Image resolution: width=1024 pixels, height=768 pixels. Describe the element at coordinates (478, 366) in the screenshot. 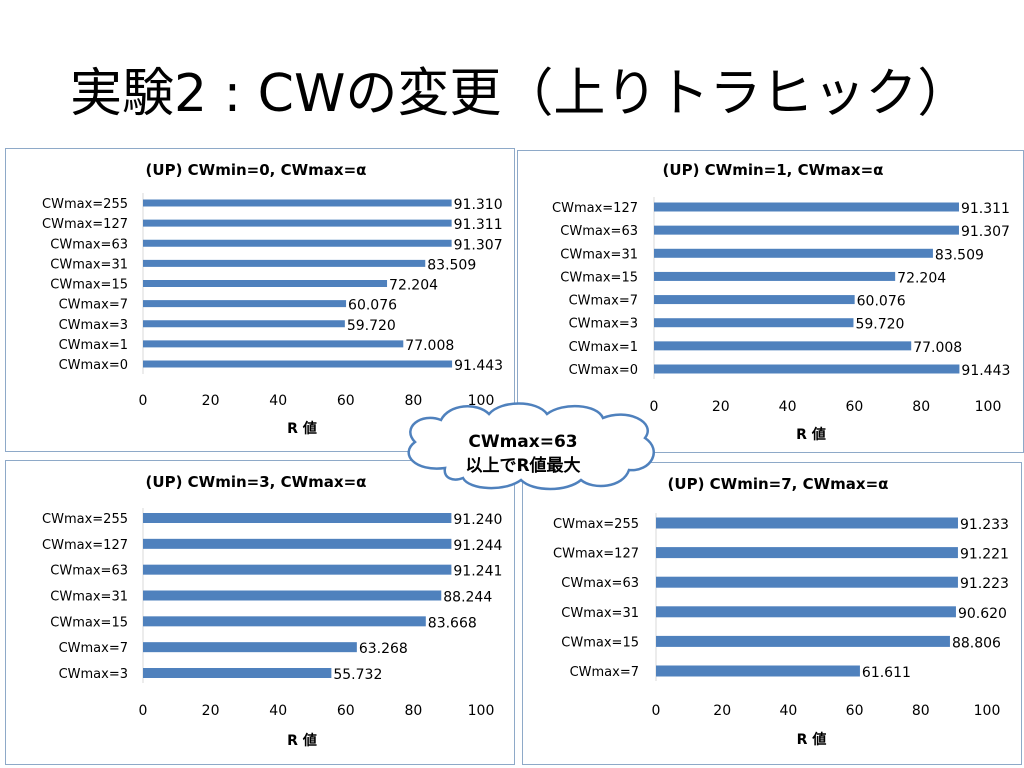

I see `value-label: 91.443` at that location.